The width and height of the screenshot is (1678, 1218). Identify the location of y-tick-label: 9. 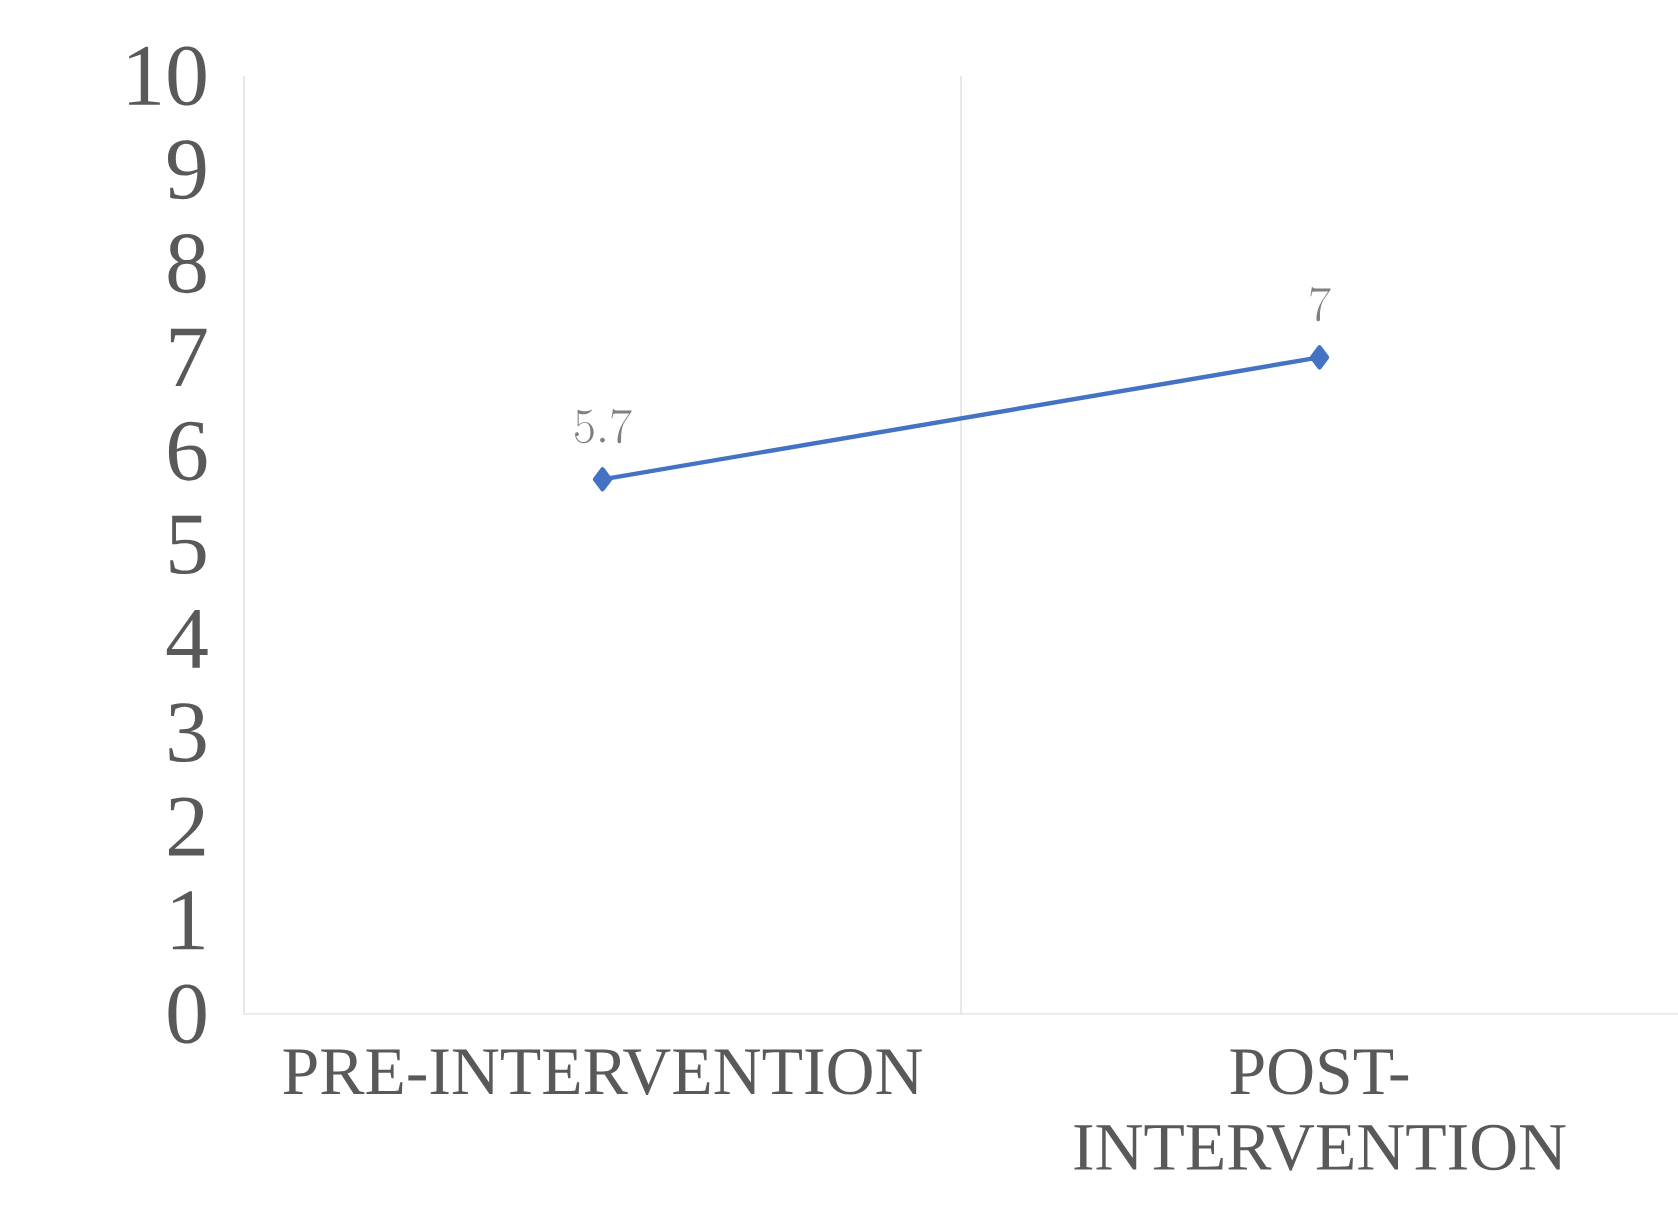
(186, 170).